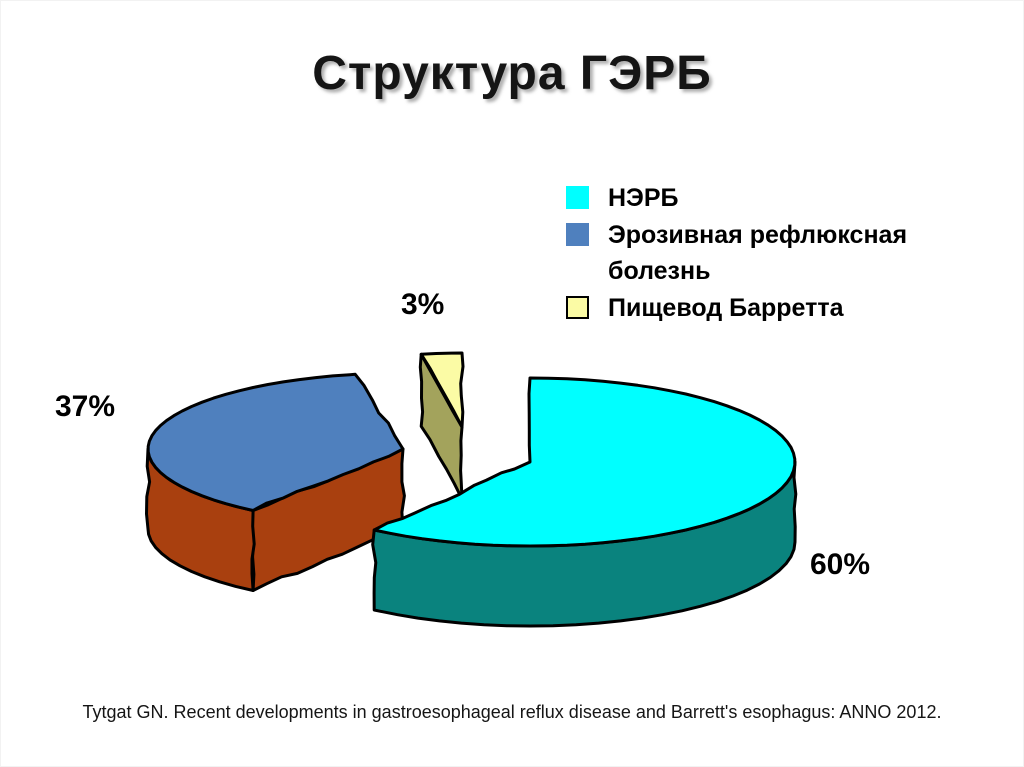 This screenshot has width=1024, height=767. What do you see at coordinates (85, 406) in the screenshot?
I see `slice-percent-label-37: 37%` at bounding box center [85, 406].